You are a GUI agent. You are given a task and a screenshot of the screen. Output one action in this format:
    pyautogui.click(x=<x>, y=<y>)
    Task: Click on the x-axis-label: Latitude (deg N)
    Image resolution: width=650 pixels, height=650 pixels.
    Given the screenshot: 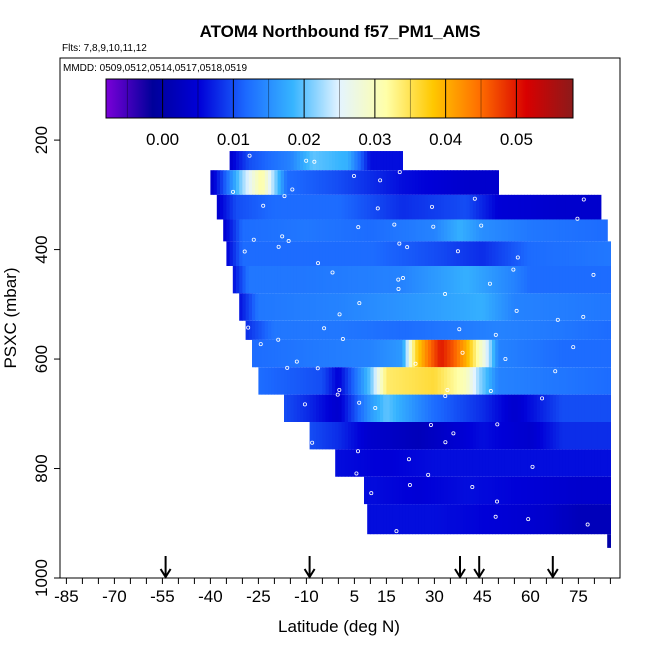 What is the action you would take?
    pyautogui.click(x=339, y=626)
    